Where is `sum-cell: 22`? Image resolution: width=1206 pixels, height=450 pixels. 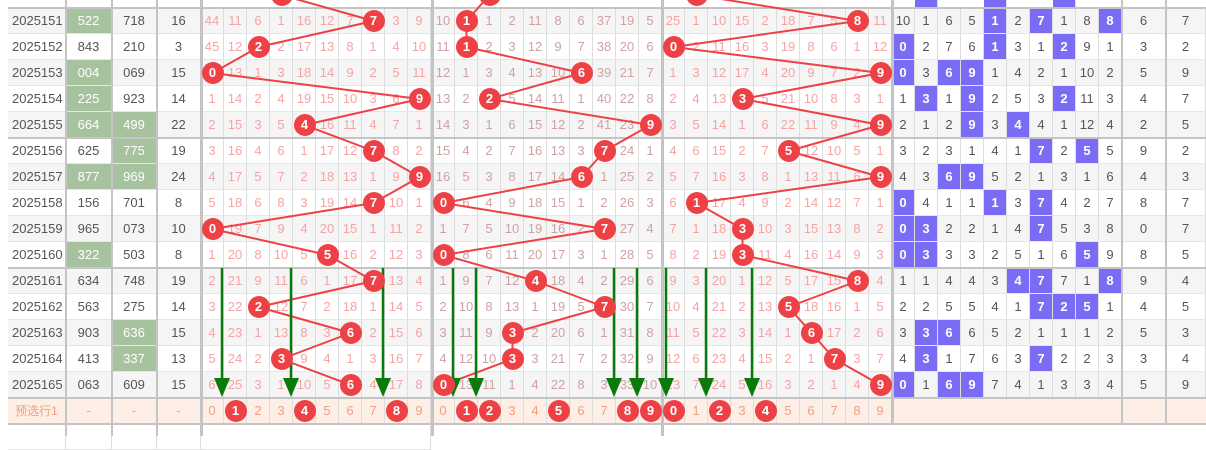
sum-cell: 22 is located at coordinates (179, 125).